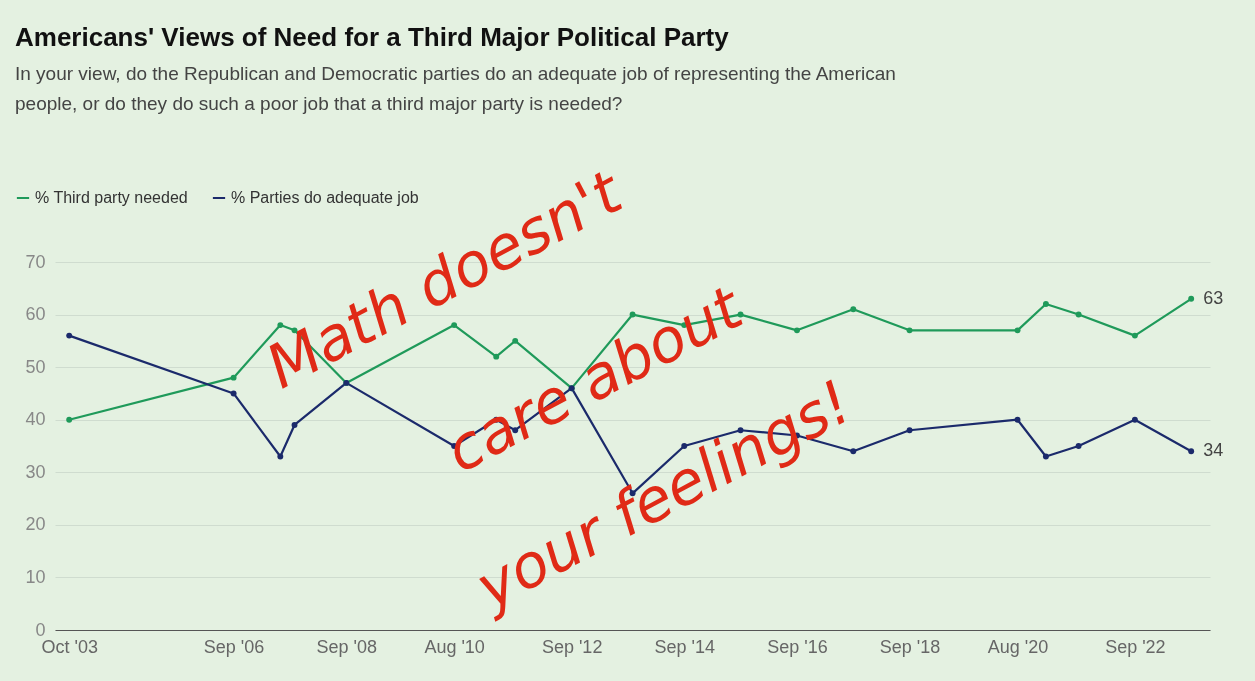 Image resolution: width=1255 pixels, height=681 pixels. I want to click on chart-title: Americans' Views of Need for a Third Major Political Party, so click(372, 36).